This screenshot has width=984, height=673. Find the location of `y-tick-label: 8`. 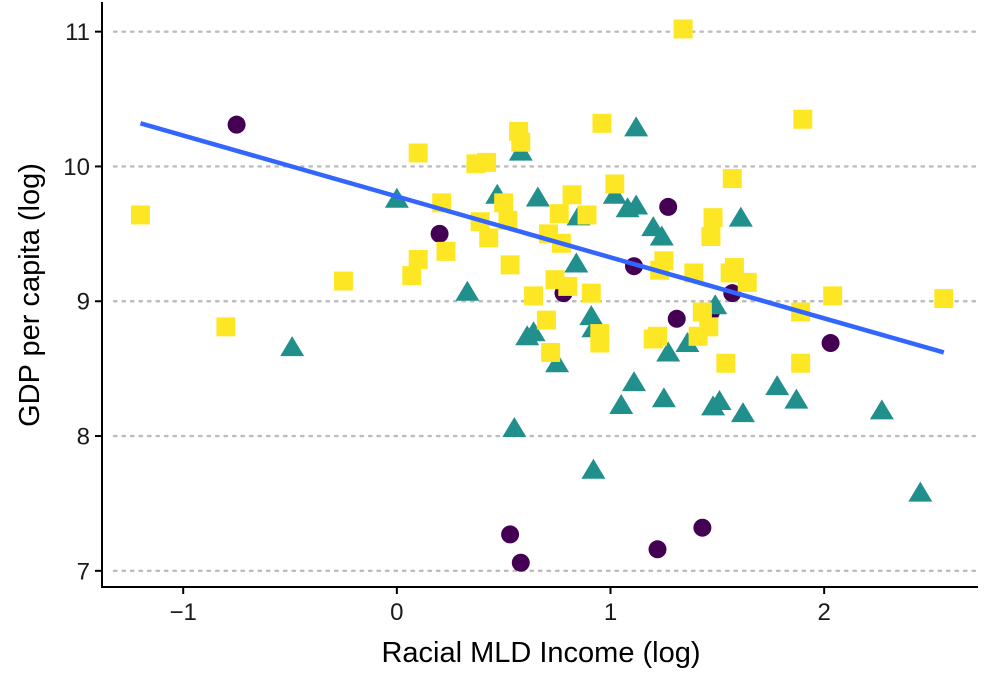

y-tick-label: 8 is located at coordinates (83, 437).